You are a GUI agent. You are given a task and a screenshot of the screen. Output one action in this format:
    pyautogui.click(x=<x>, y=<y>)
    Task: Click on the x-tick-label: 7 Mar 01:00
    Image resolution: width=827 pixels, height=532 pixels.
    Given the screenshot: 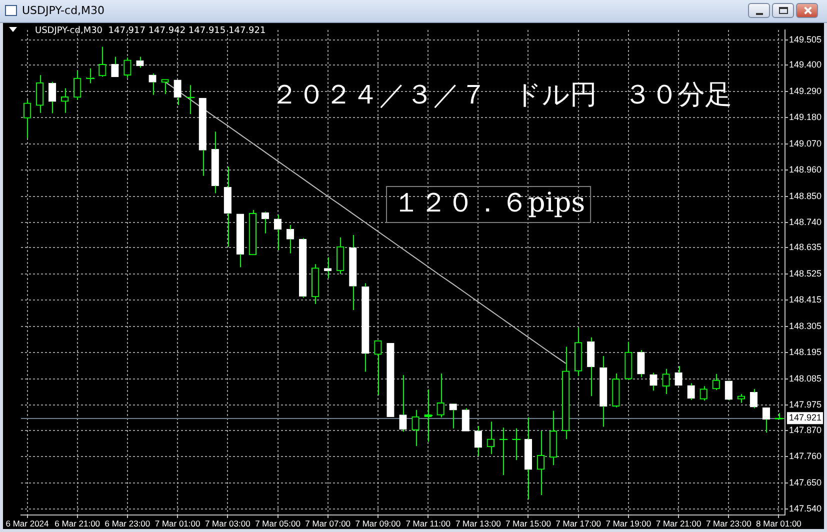 What is the action you would take?
    pyautogui.click(x=177, y=523)
    